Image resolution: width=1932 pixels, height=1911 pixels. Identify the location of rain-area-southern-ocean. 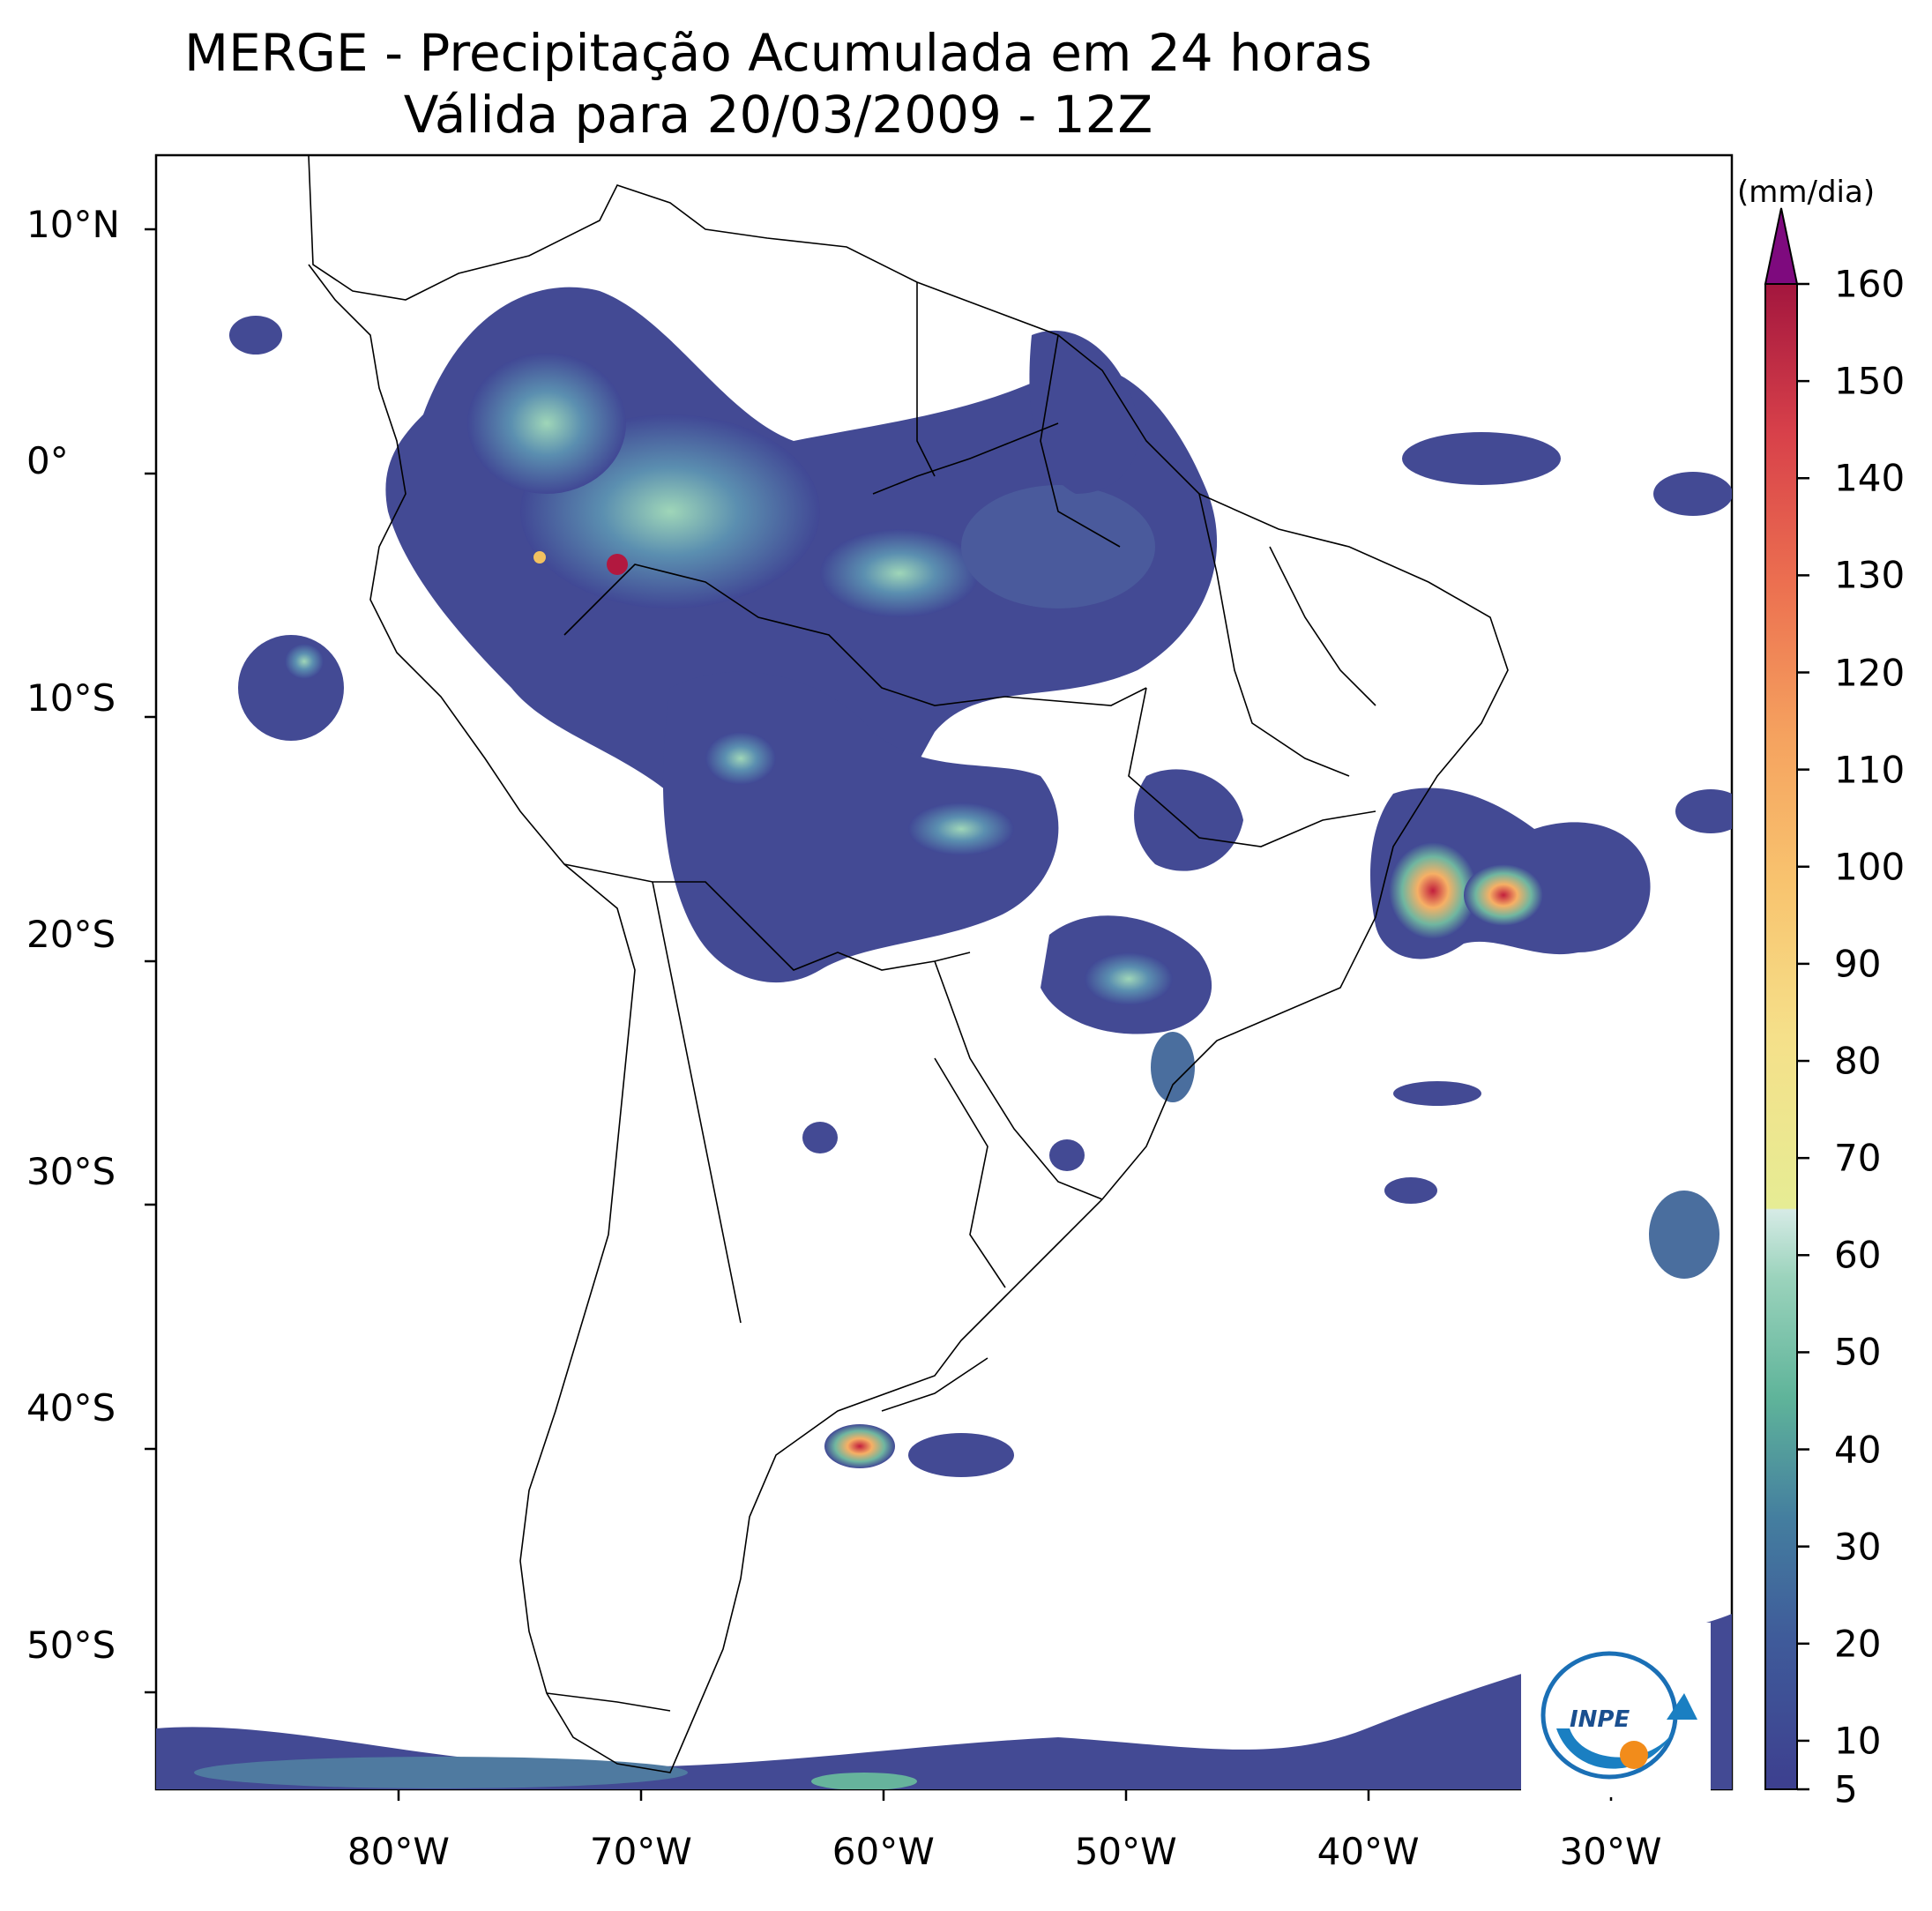
(944, 1702).